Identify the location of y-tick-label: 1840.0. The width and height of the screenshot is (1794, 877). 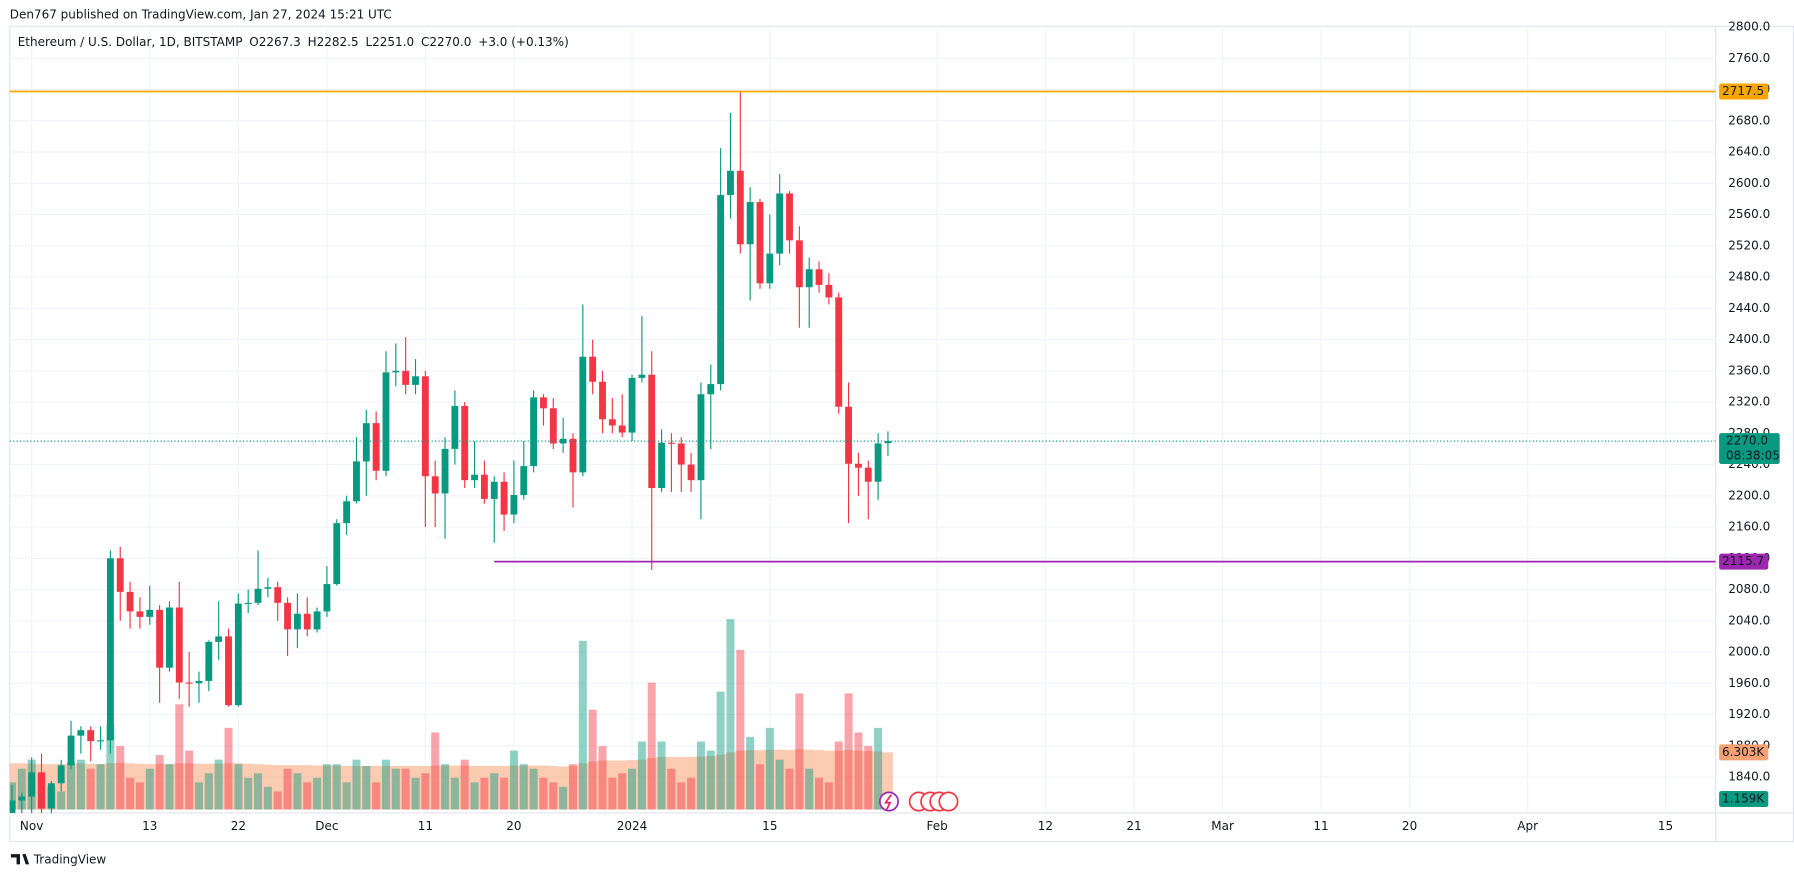
(1749, 777).